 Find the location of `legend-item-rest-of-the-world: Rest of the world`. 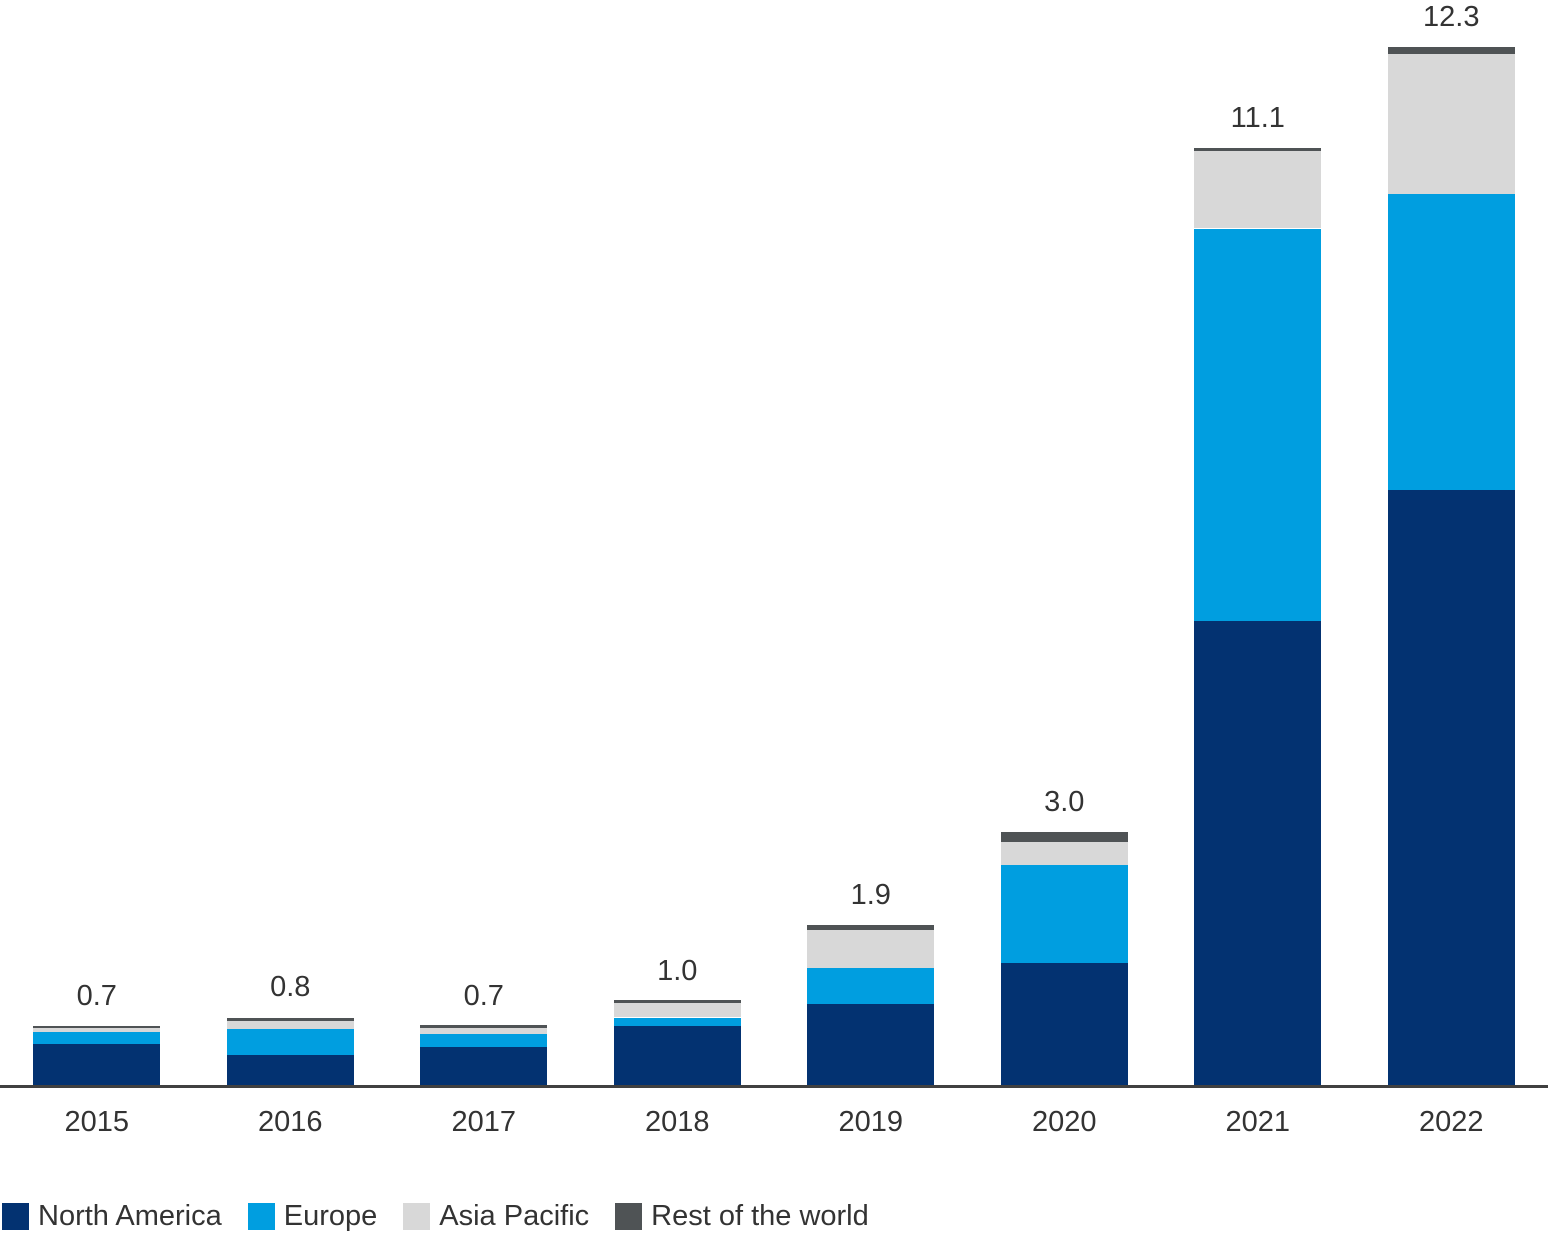

legend-item-rest-of-the-world: Rest of the world is located at coordinates (742, 1216).